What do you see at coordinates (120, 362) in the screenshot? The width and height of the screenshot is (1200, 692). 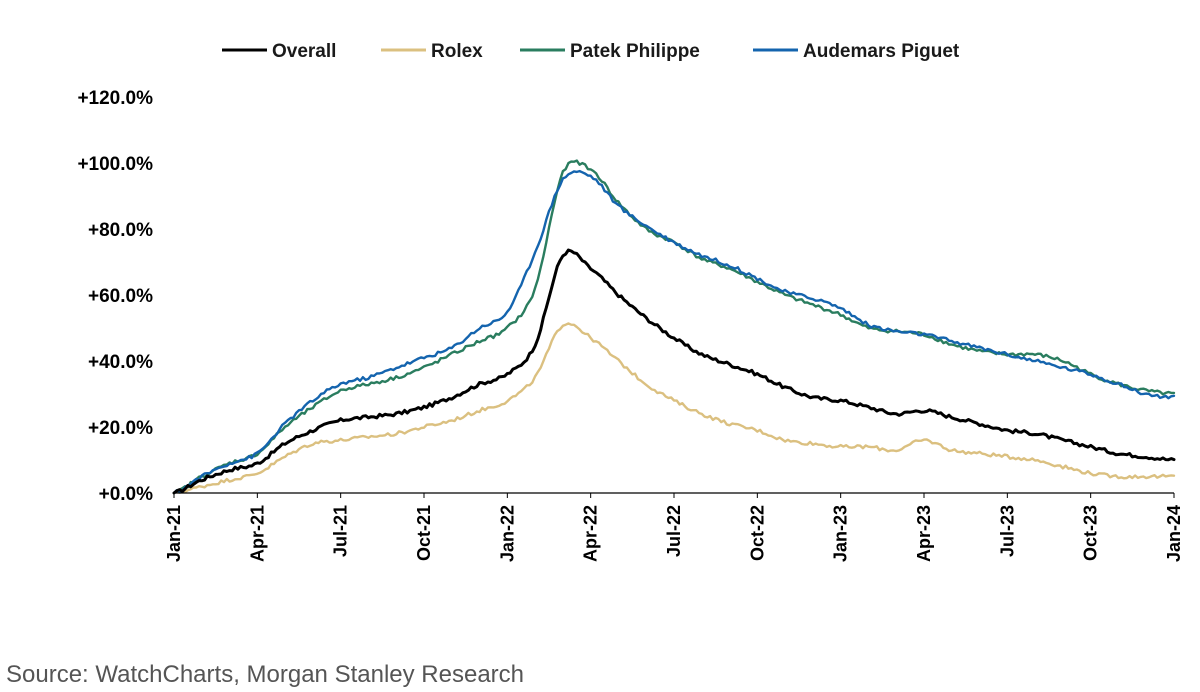 I see `y-tick-label: +40.0%` at bounding box center [120, 362].